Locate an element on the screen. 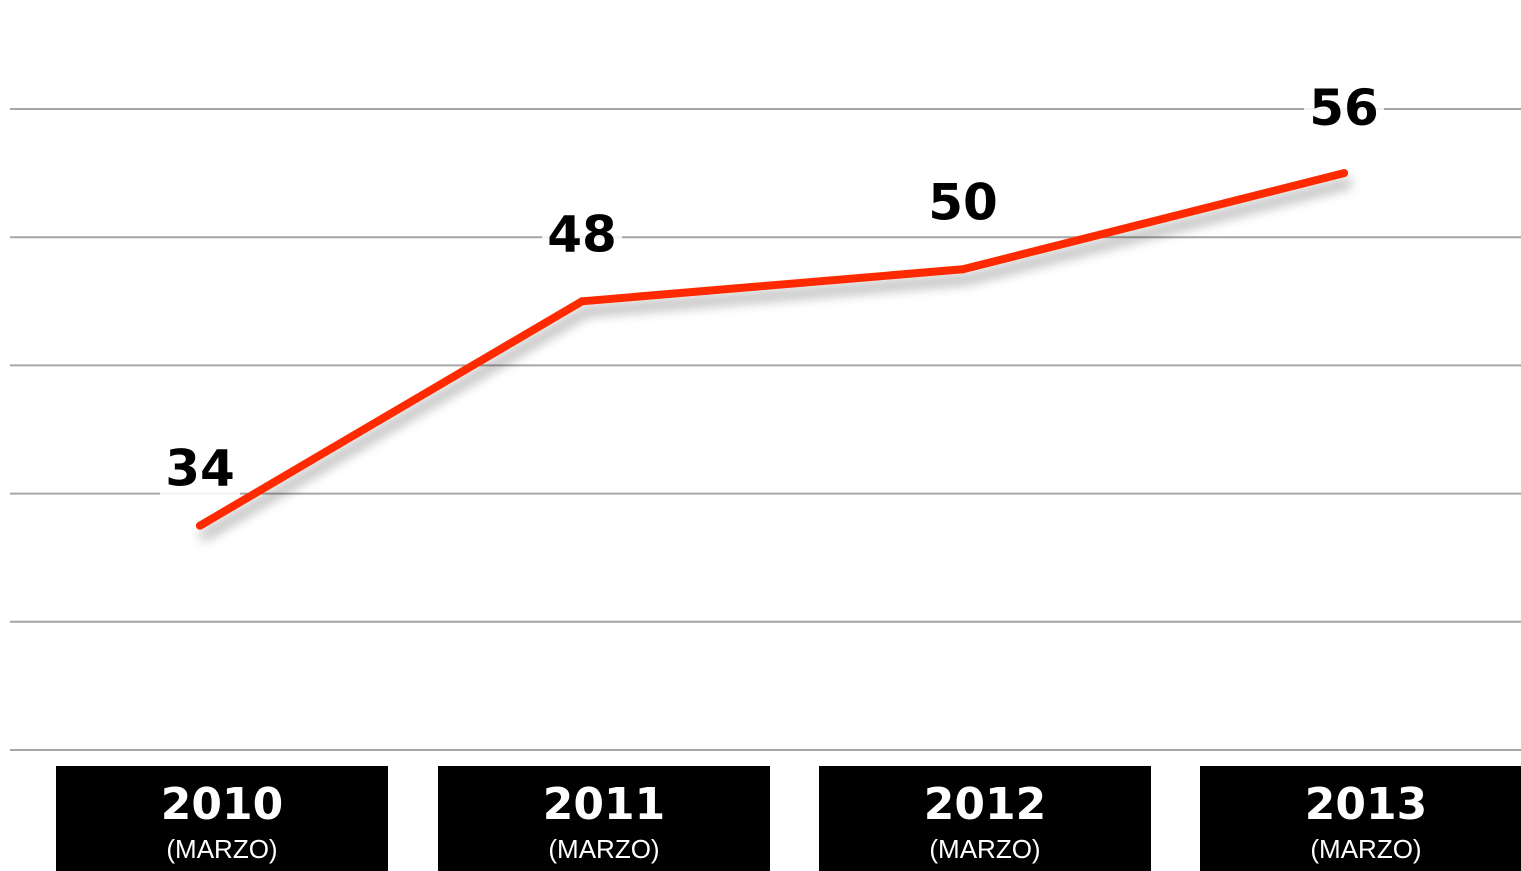 This screenshot has width=1521, height=871. category-box: 2013 (MARZO) is located at coordinates (1360, 818).